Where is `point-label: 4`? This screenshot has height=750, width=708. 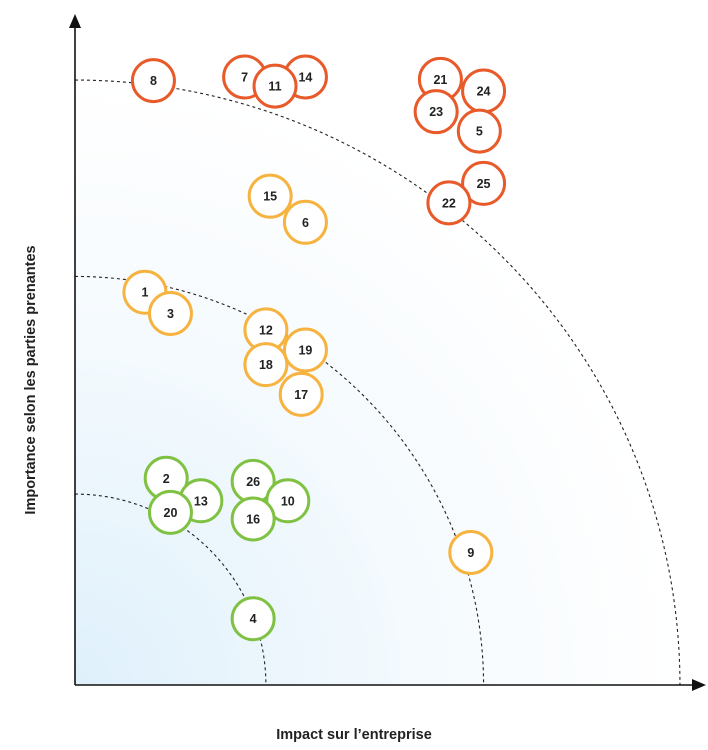
point-label: 4 is located at coordinates (253, 619).